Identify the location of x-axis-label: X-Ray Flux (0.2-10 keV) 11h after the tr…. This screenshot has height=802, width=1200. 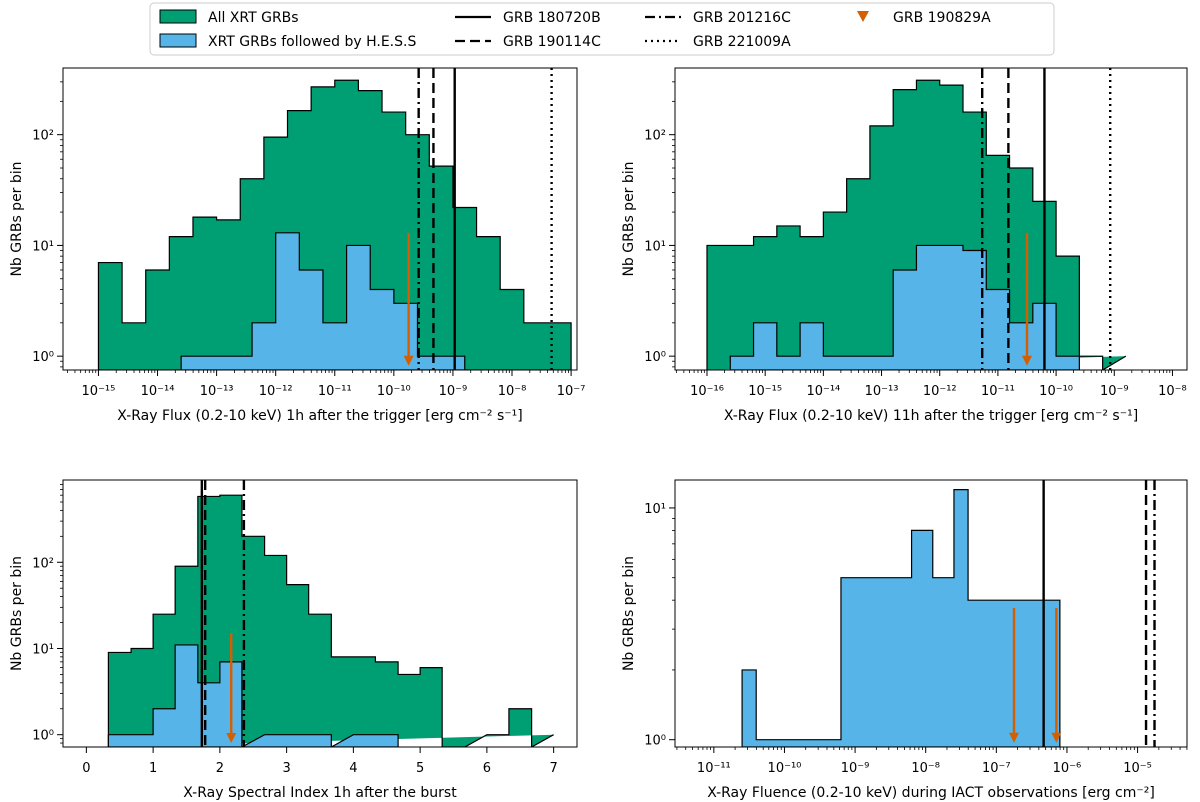
(931, 416).